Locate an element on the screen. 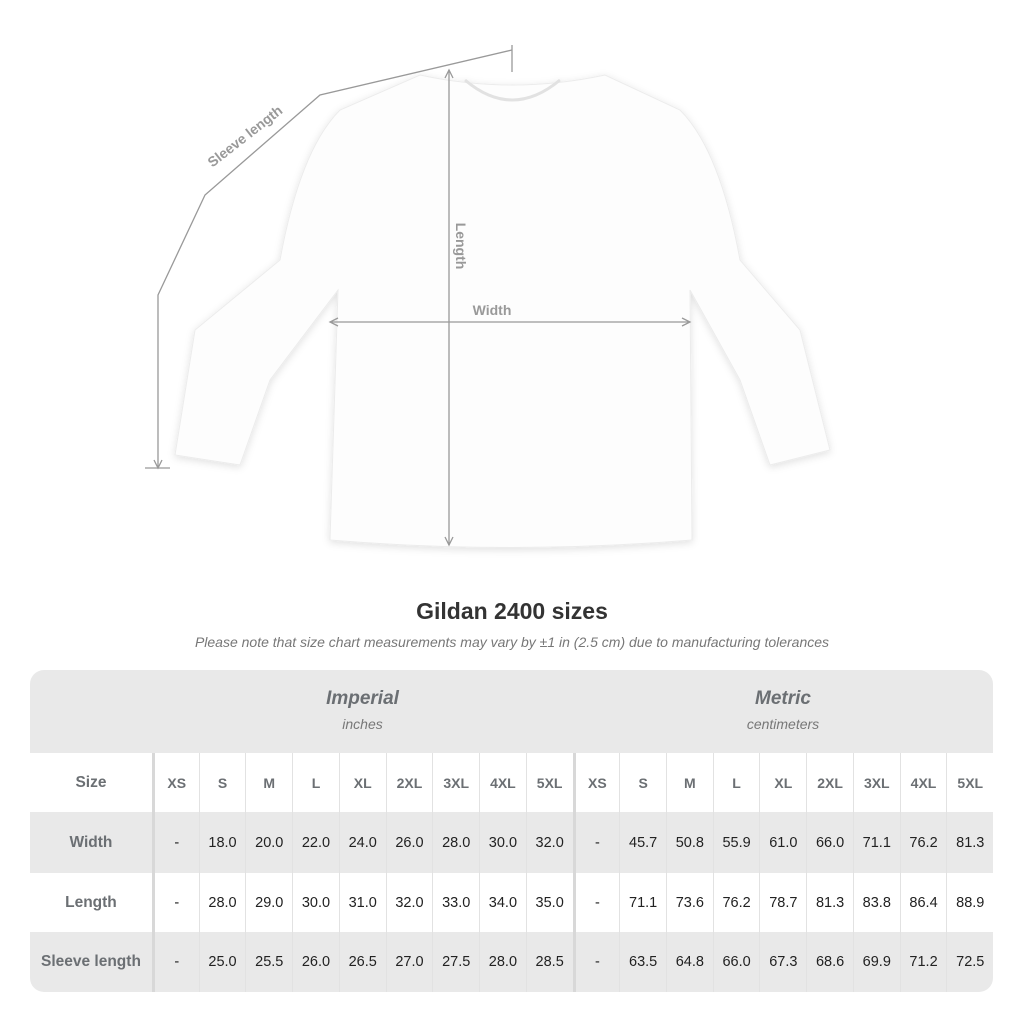 This screenshot has width=1024, height=1024. width-label: Width is located at coordinates (492, 310).